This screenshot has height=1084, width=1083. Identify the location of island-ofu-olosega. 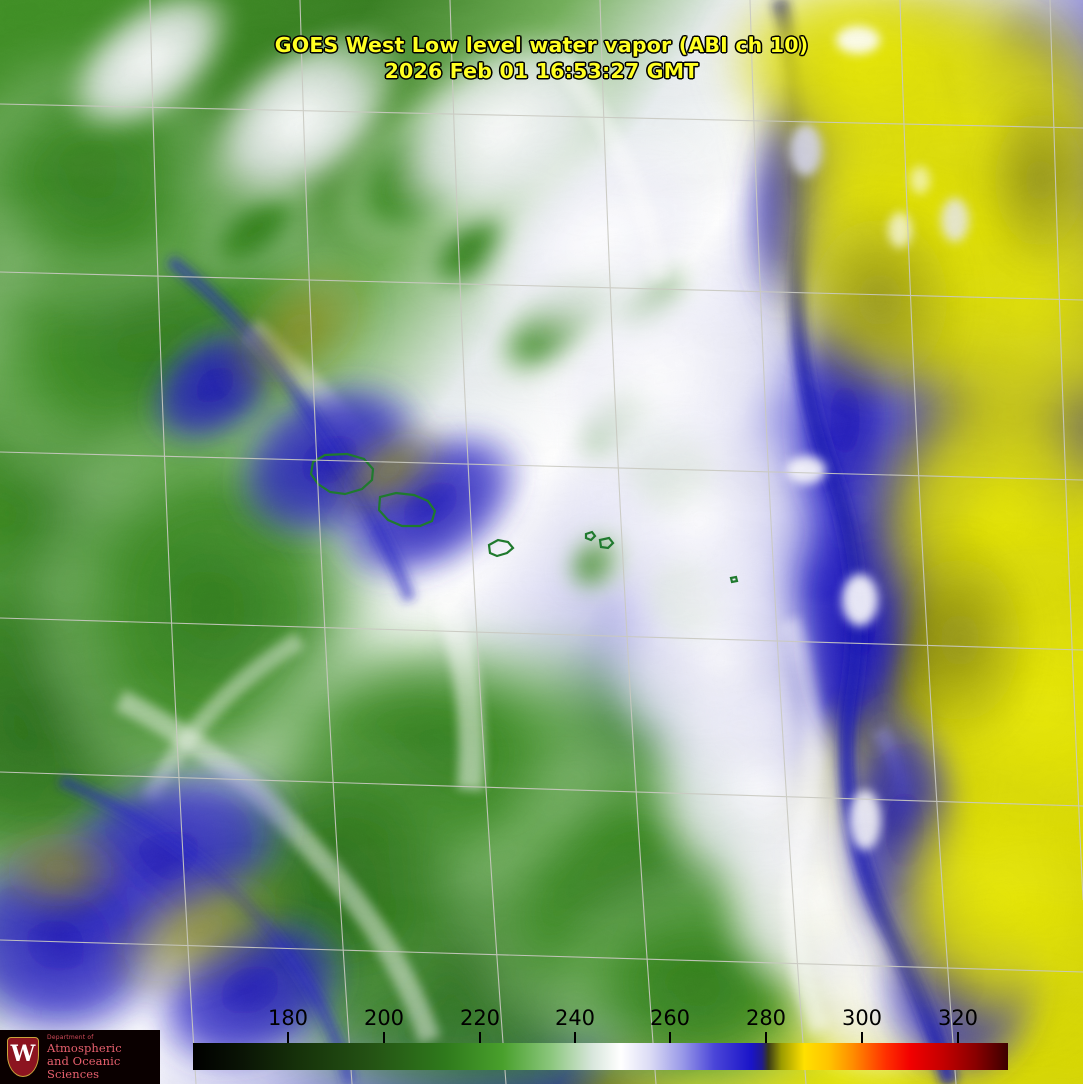
(590, 536).